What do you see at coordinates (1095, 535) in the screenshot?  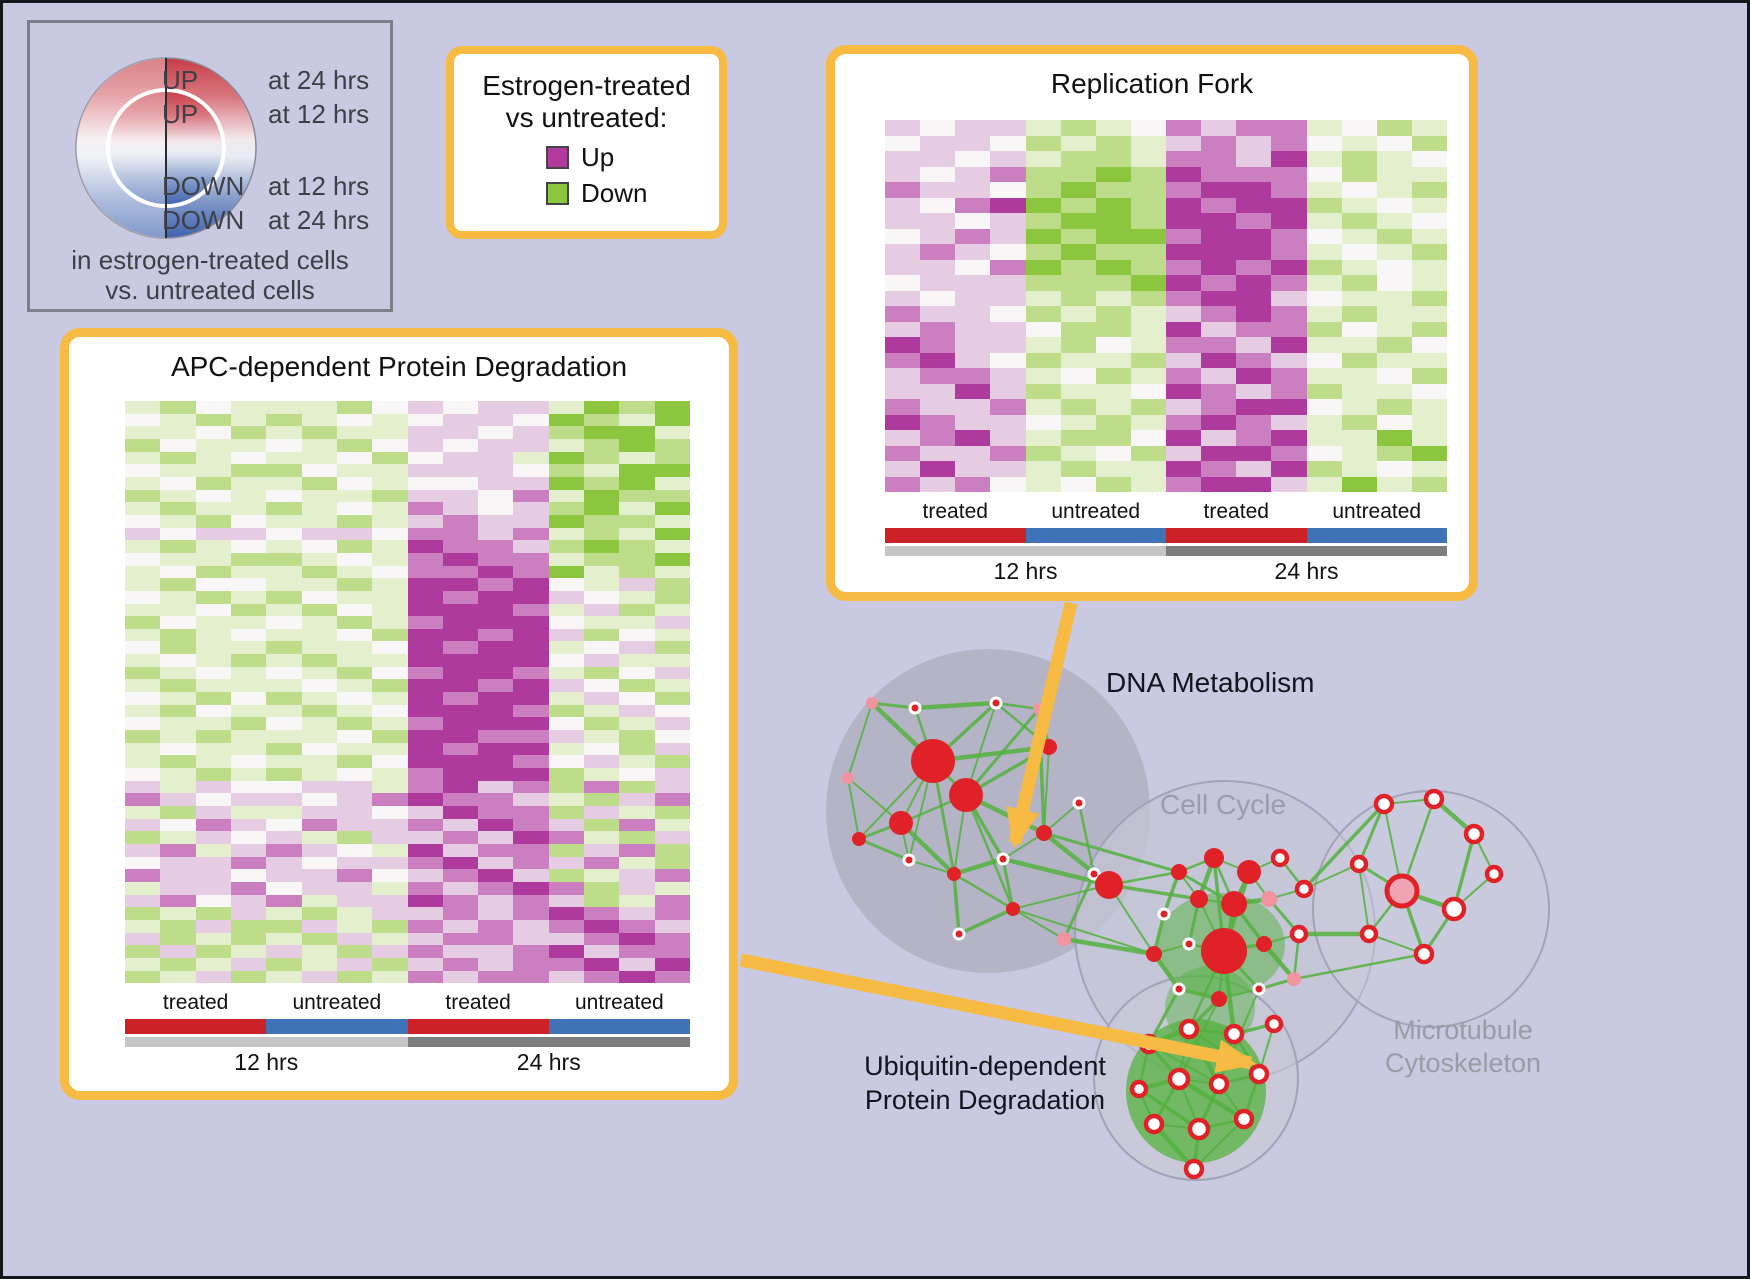 I see `treatment-segment` at bounding box center [1095, 535].